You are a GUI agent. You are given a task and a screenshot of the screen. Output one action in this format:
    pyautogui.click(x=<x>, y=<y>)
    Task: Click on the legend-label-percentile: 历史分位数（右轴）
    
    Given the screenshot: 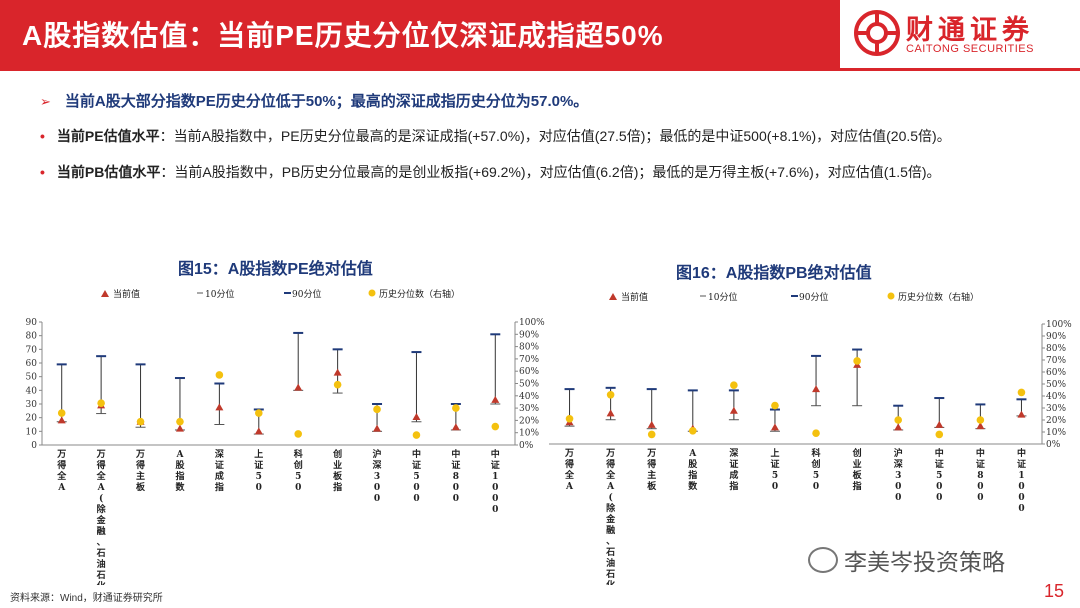 What is the action you would take?
    pyautogui.click(x=938, y=297)
    